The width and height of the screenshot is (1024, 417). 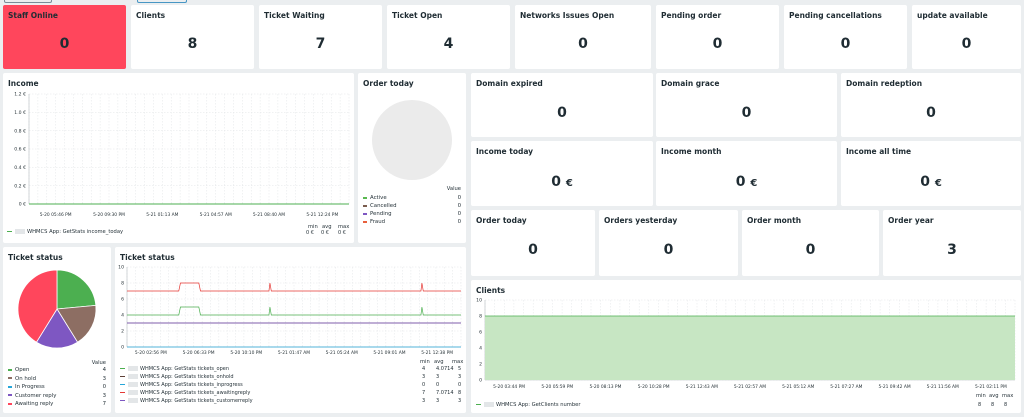 I want to click on x-tick-label: 5-21 05:12 AM, so click(x=798, y=387).